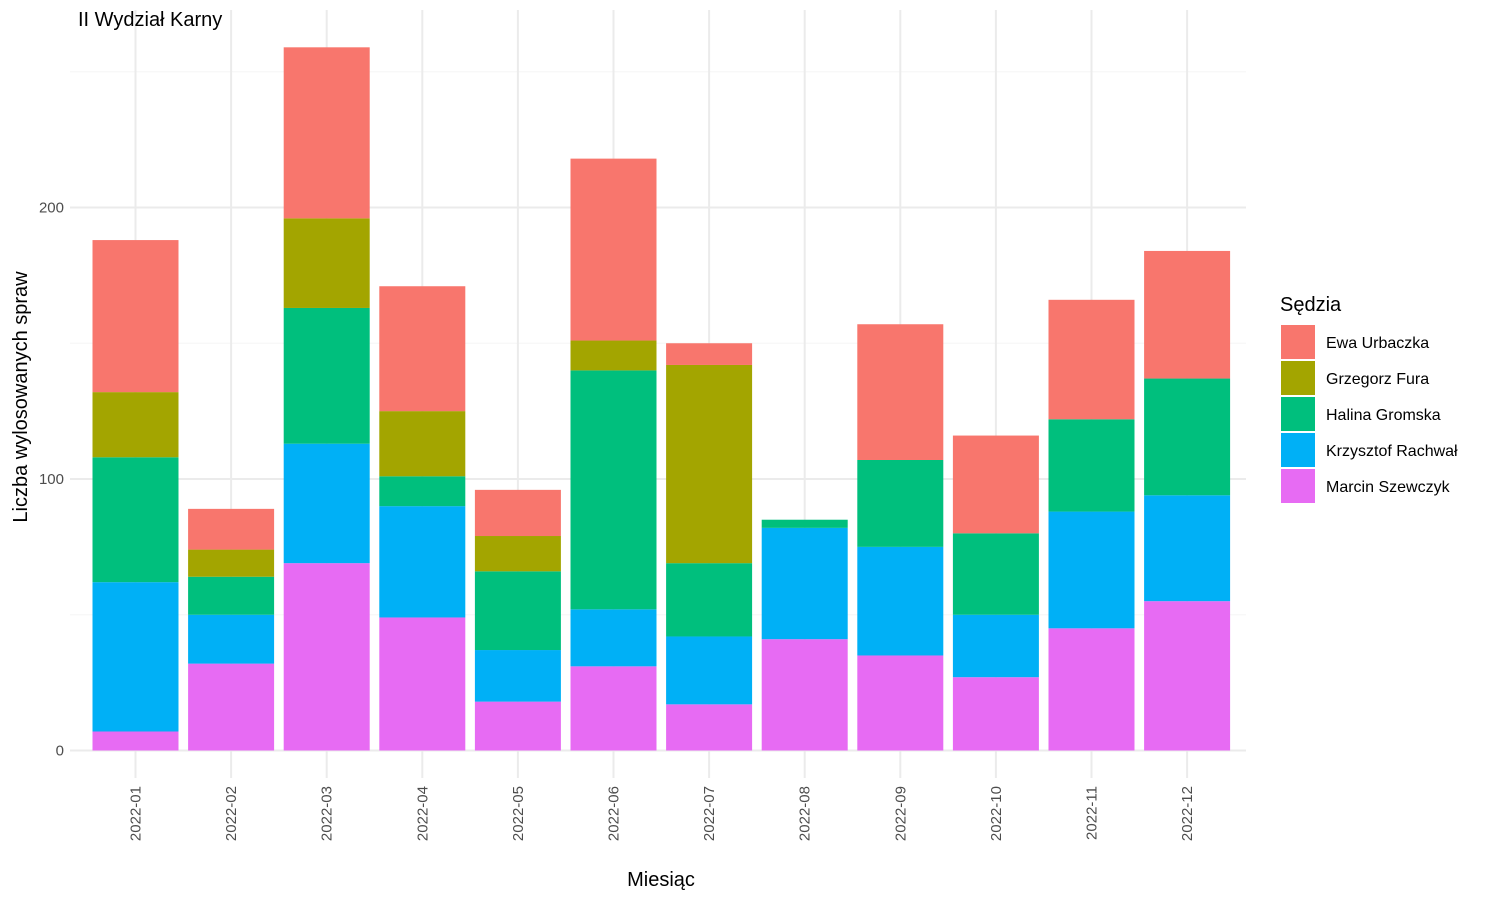  I want to click on y-tick-label: 100, so click(51, 479).